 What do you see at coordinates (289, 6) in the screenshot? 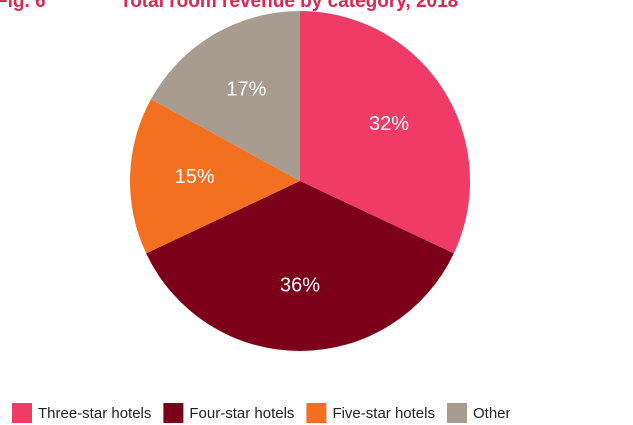
I see `chart-title: Total room revenue by category, 2018` at bounding box center [289, 6].